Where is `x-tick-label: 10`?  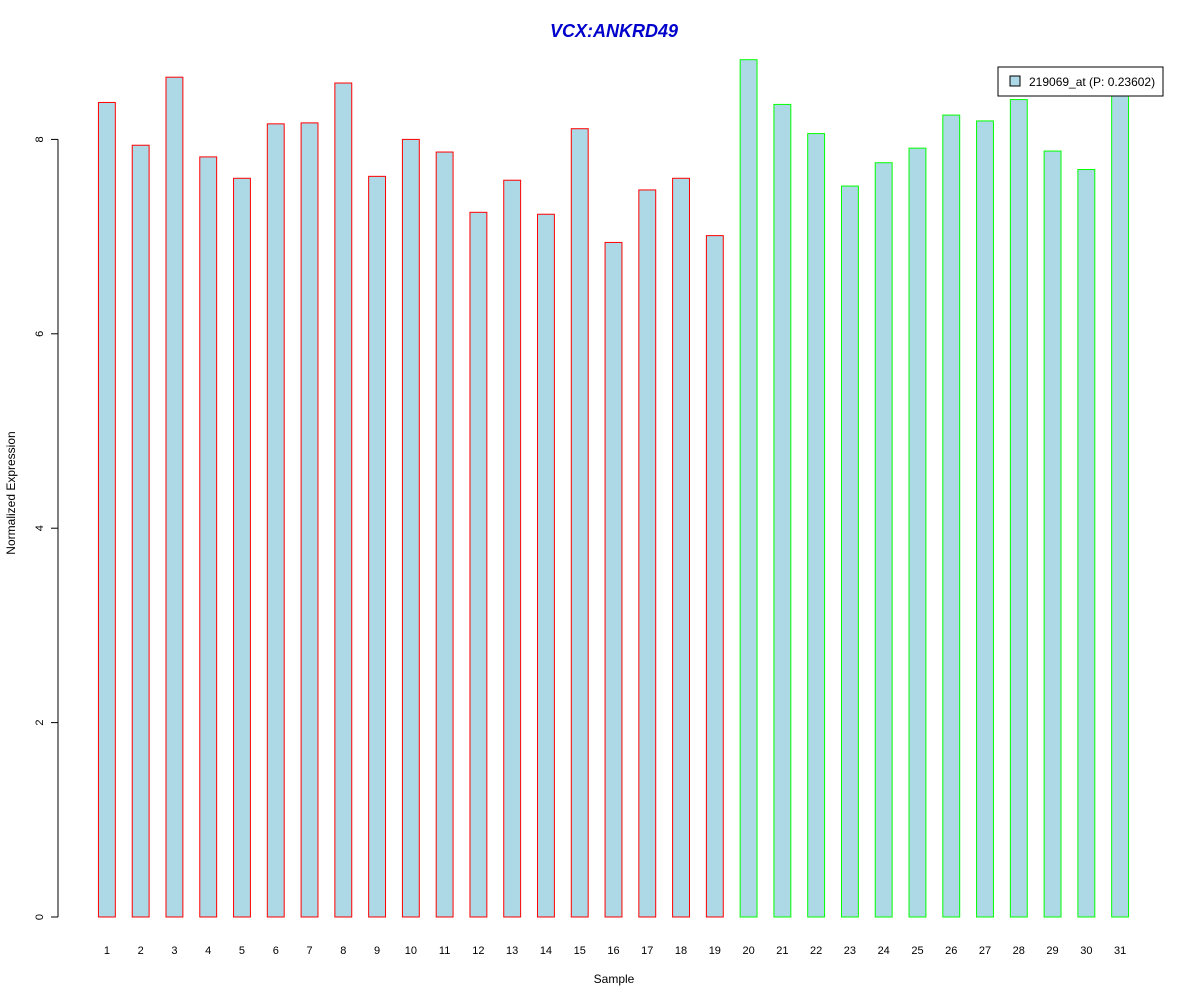
x-tick-label: 10 is located at coordinates (411, 951).